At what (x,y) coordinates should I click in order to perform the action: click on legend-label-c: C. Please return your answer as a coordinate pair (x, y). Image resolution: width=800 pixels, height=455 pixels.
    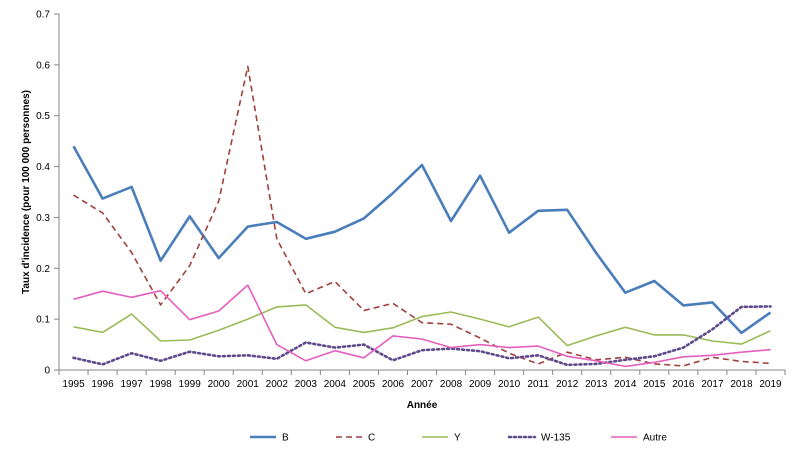
    Looking at the image, I should click on (371, 438).